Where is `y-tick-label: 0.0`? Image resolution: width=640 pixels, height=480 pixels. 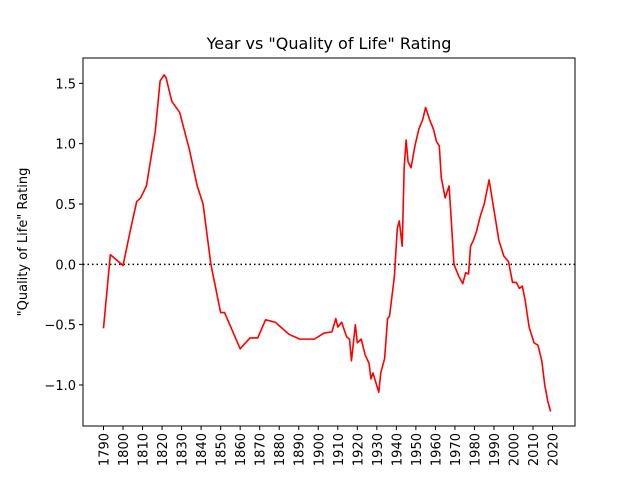
y-tick-label: 0.0 is located at coordinates (65, 265).